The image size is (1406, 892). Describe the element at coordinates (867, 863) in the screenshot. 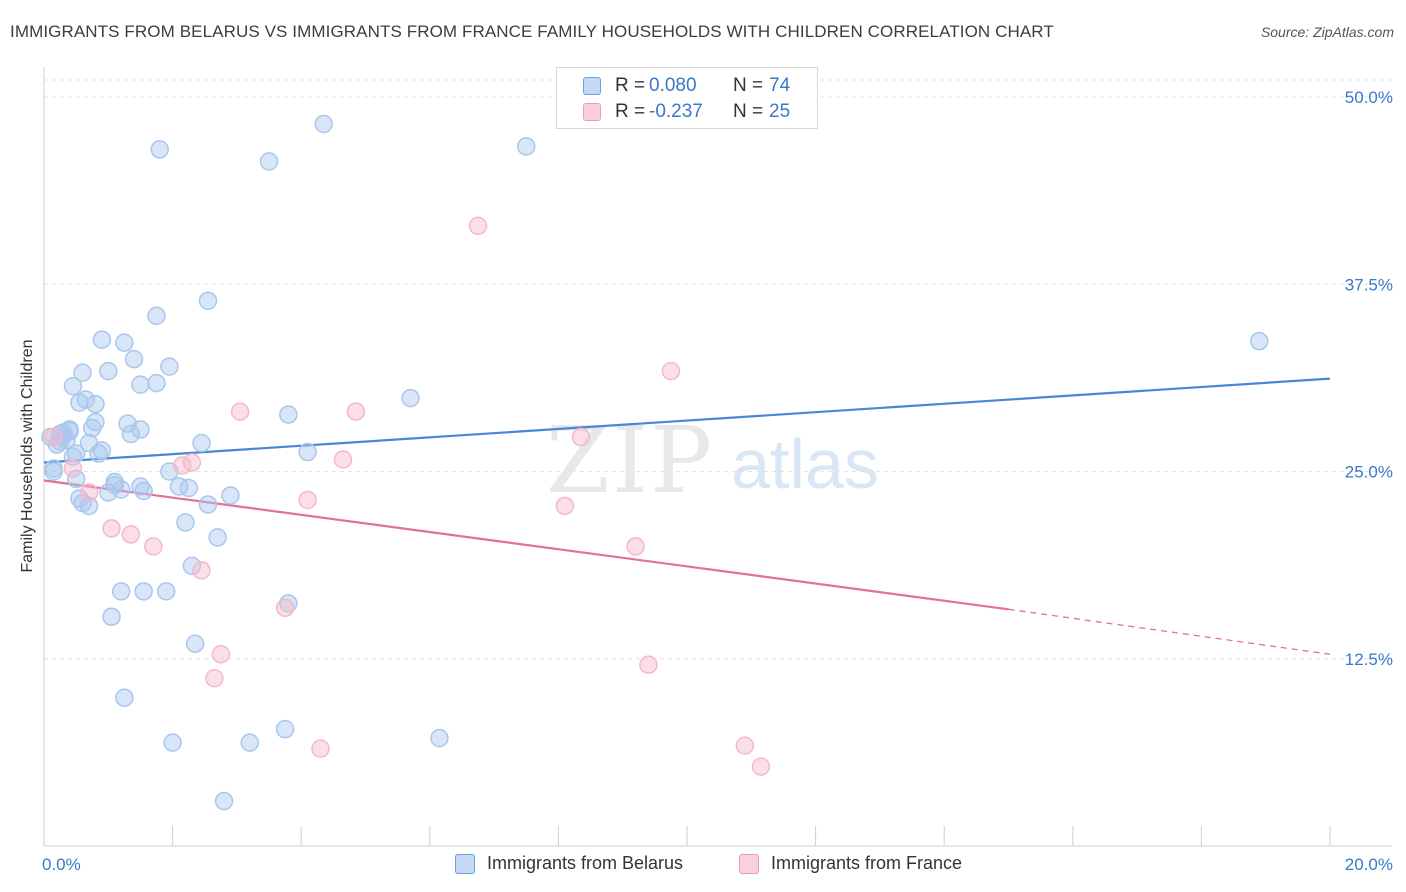

I see `legend-label: Immigrants from France` at that location.